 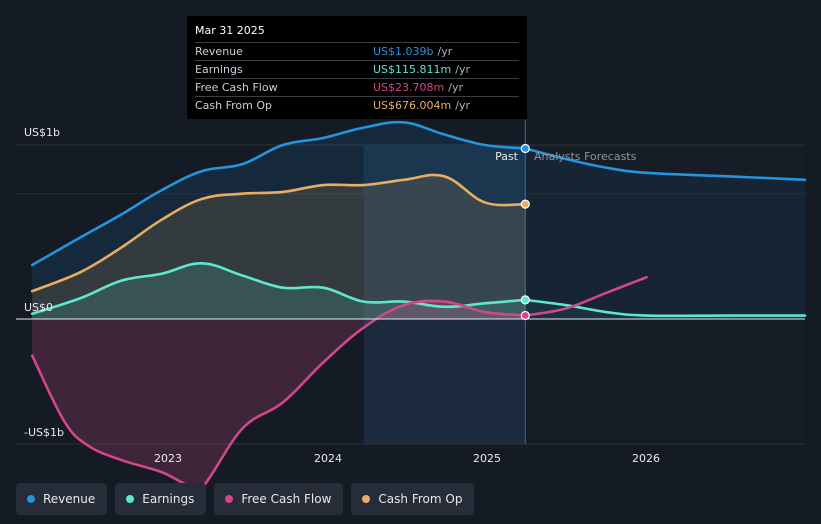 I want to click on past-highlight-region, so click(x=444, y=294).